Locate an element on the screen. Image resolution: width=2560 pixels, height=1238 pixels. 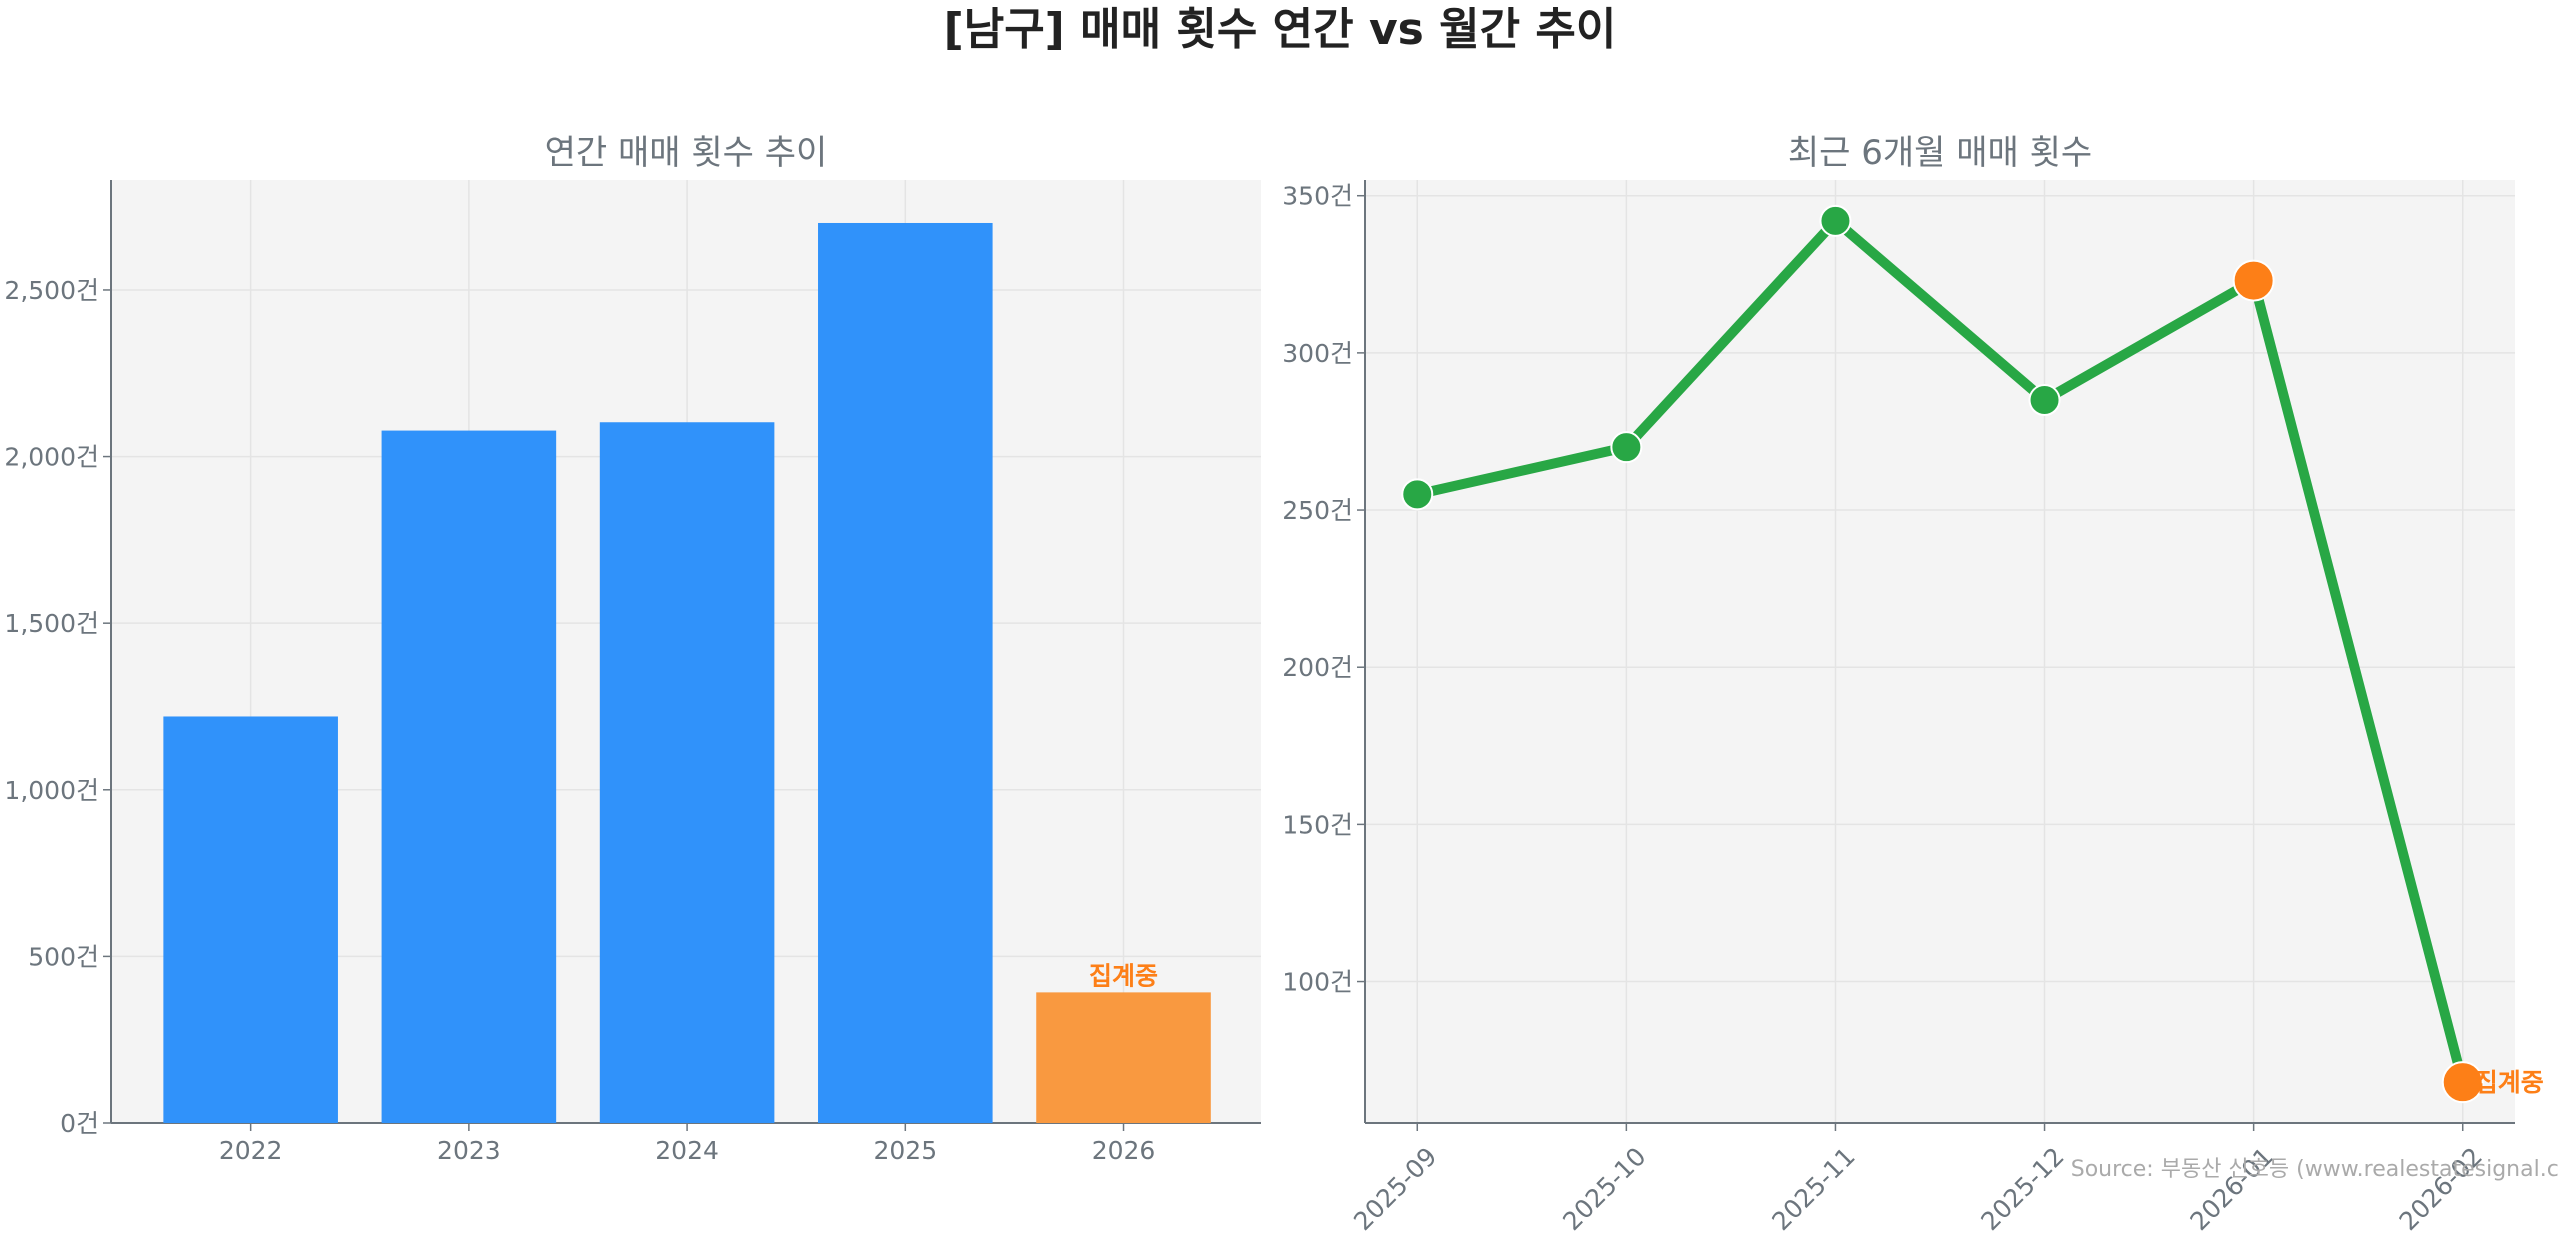
x-tick-label: 2026 is located at coordinates (1124, 1150).